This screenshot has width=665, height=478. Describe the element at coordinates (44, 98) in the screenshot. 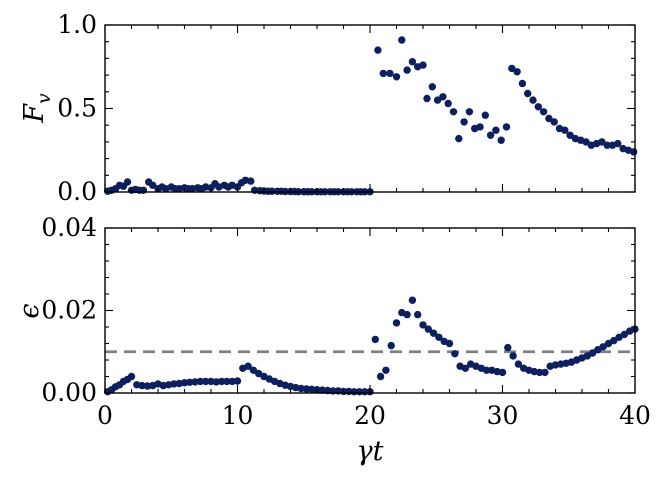

I see `top-y-label-subscript: v` at that location.